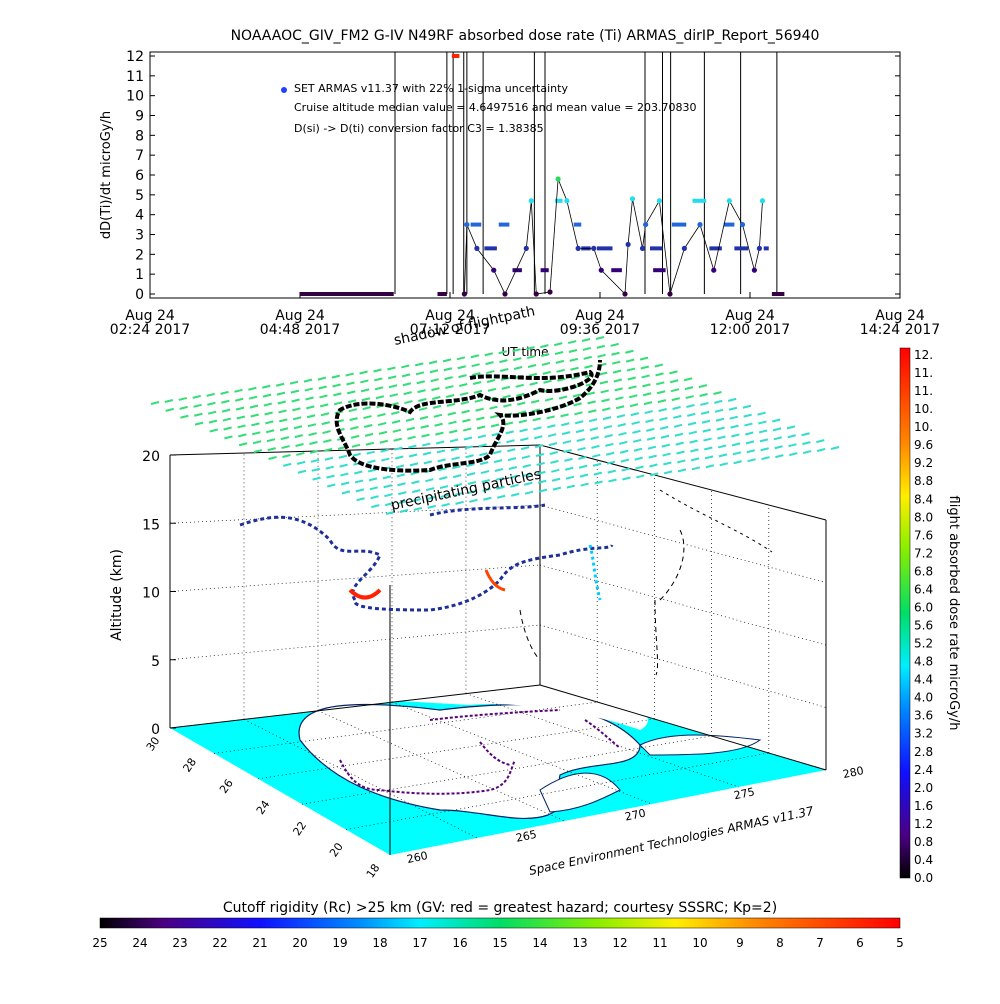  What do you see at coordinates (740, 943) in the screenshot?
I see `bottom-colorbar-tick-label: 9` at bounding box center [740, 943].